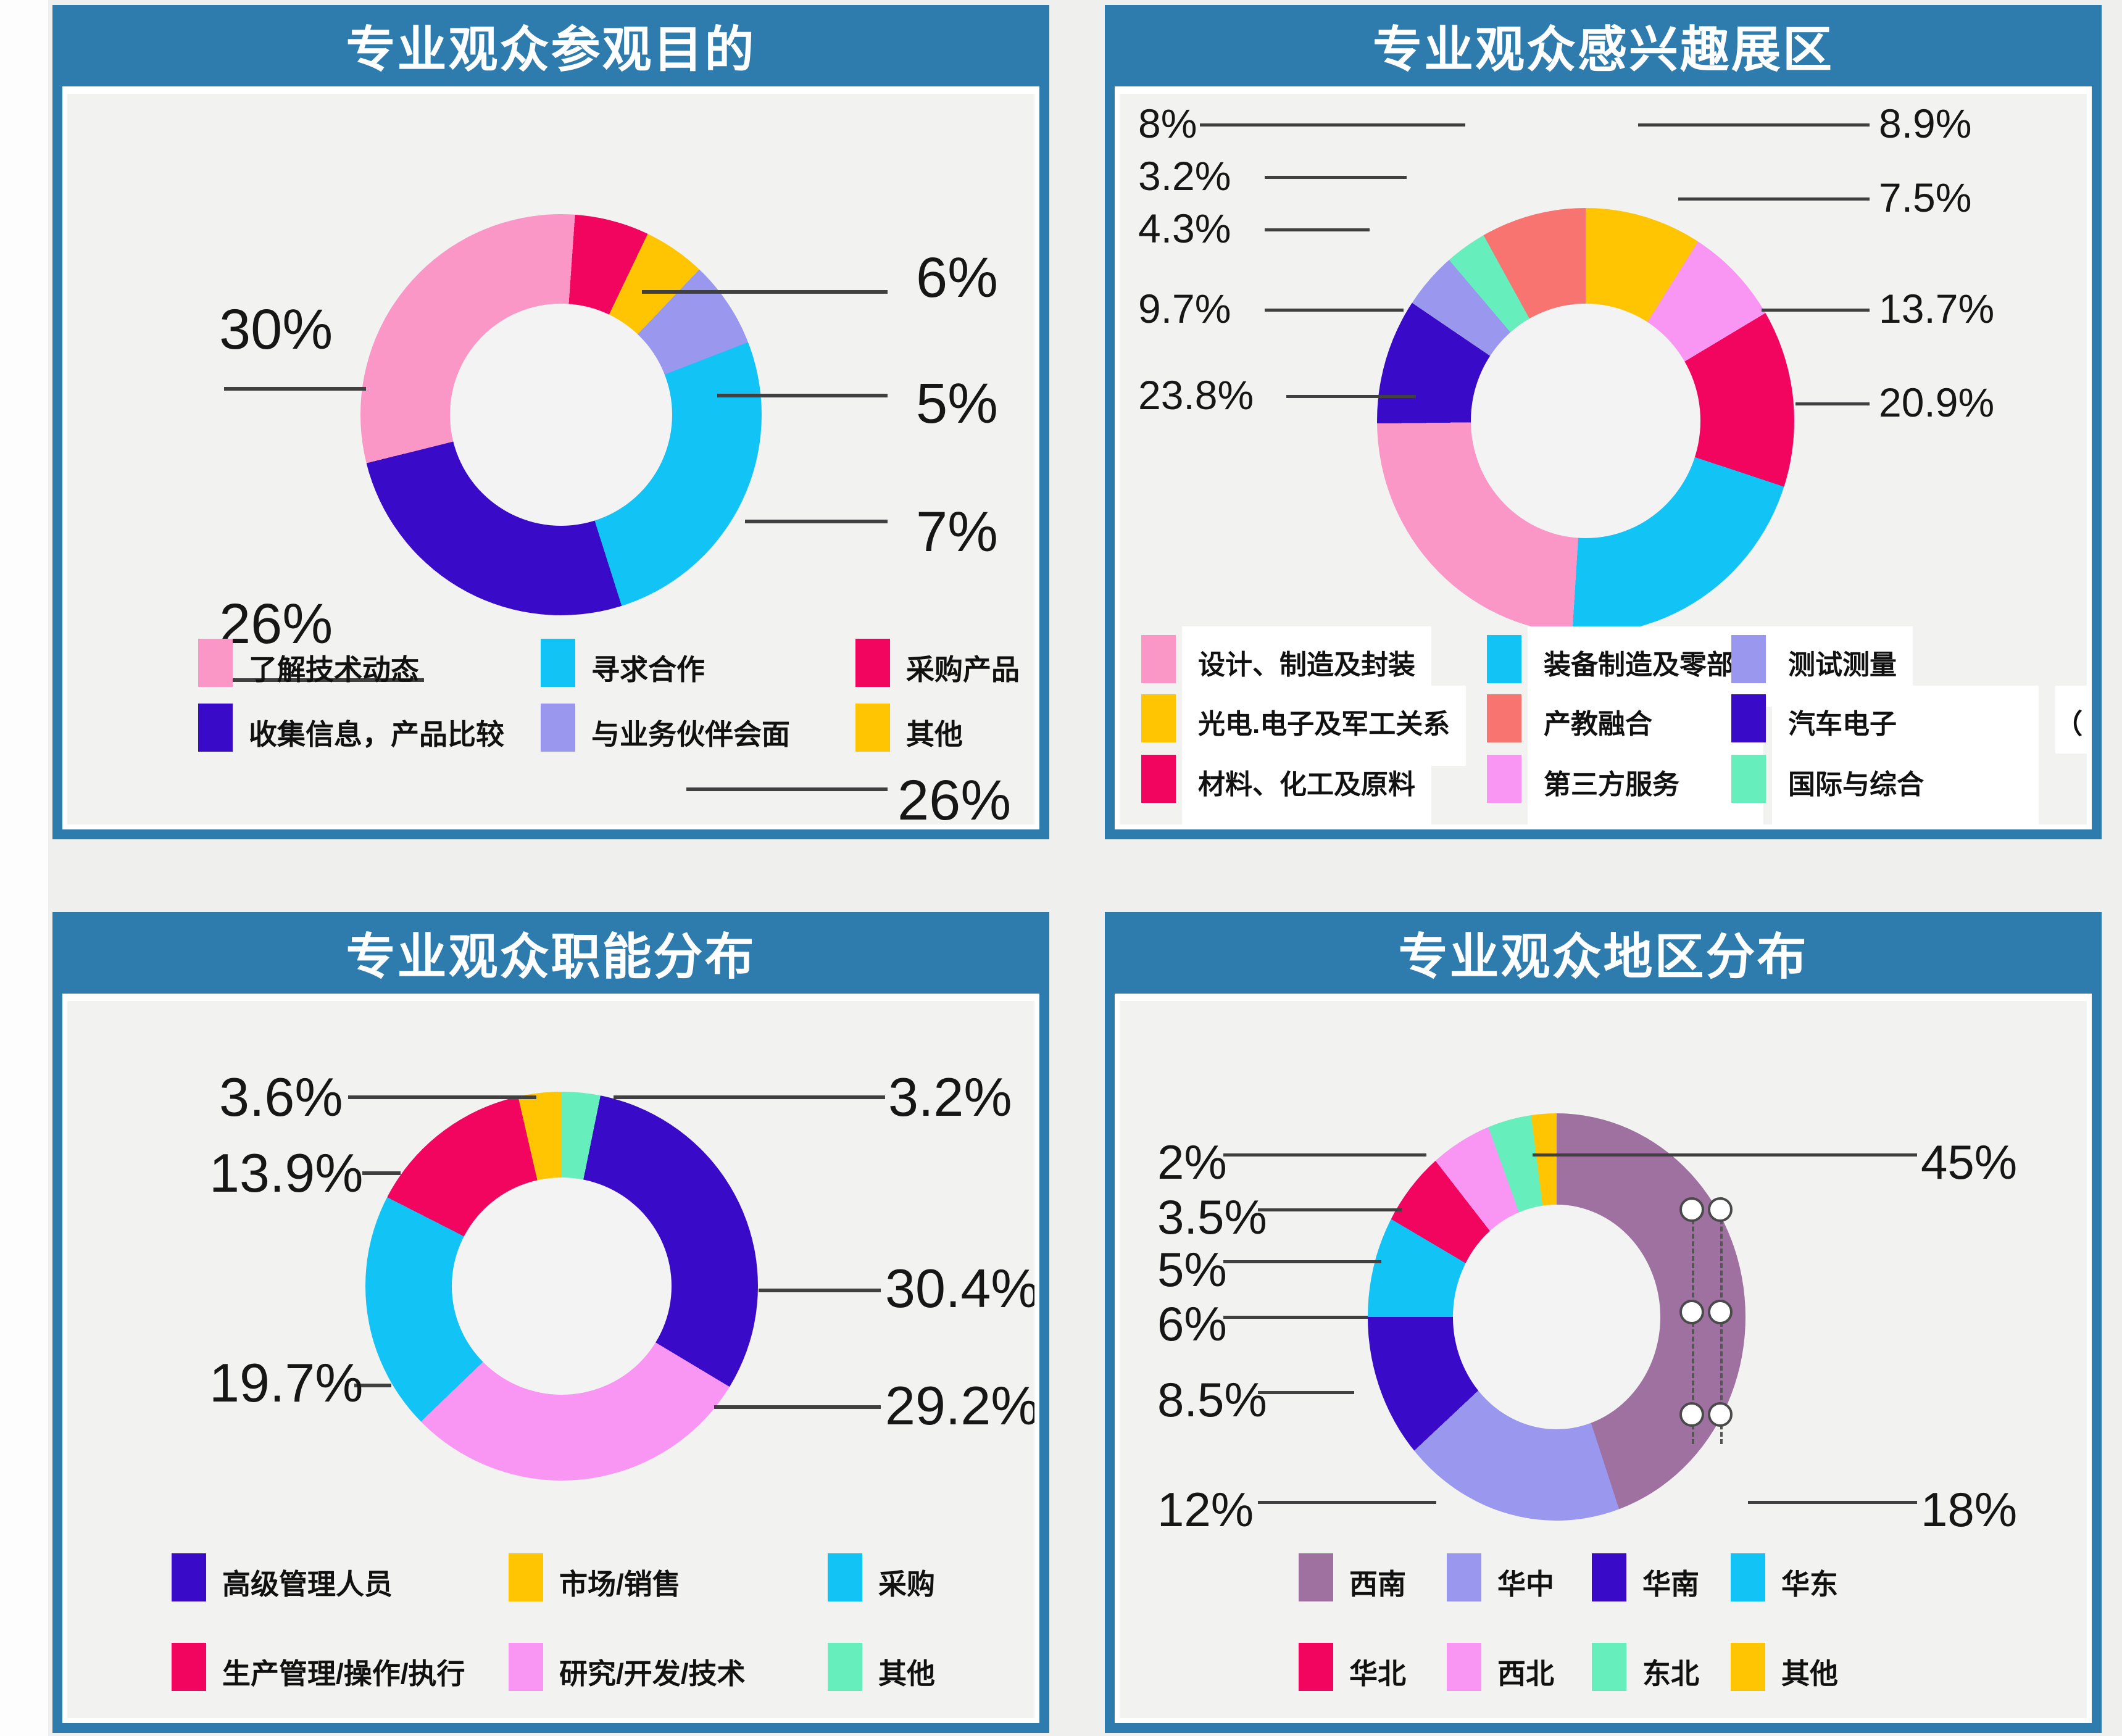  I want to click on legend-label: 其他, so click(906, 1674).